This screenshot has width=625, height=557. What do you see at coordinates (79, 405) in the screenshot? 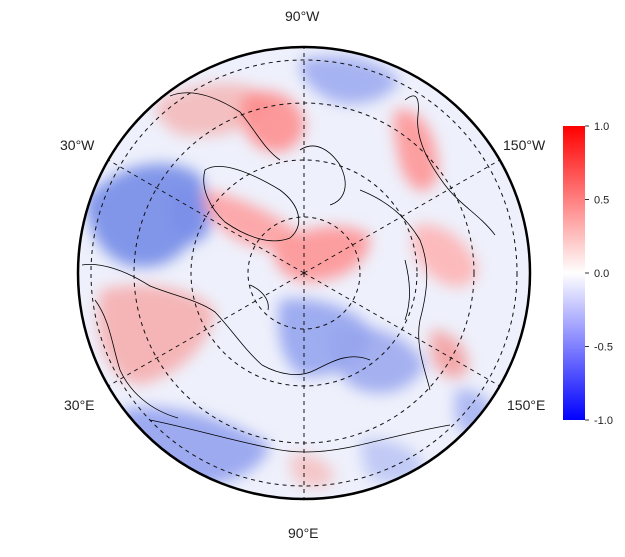
I see `lon-label-30e: 30°E` at bounding box center [79, 405].